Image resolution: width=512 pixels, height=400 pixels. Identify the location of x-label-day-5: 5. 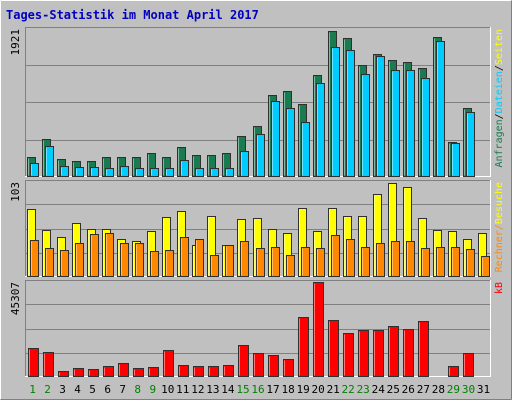
(92, 389).